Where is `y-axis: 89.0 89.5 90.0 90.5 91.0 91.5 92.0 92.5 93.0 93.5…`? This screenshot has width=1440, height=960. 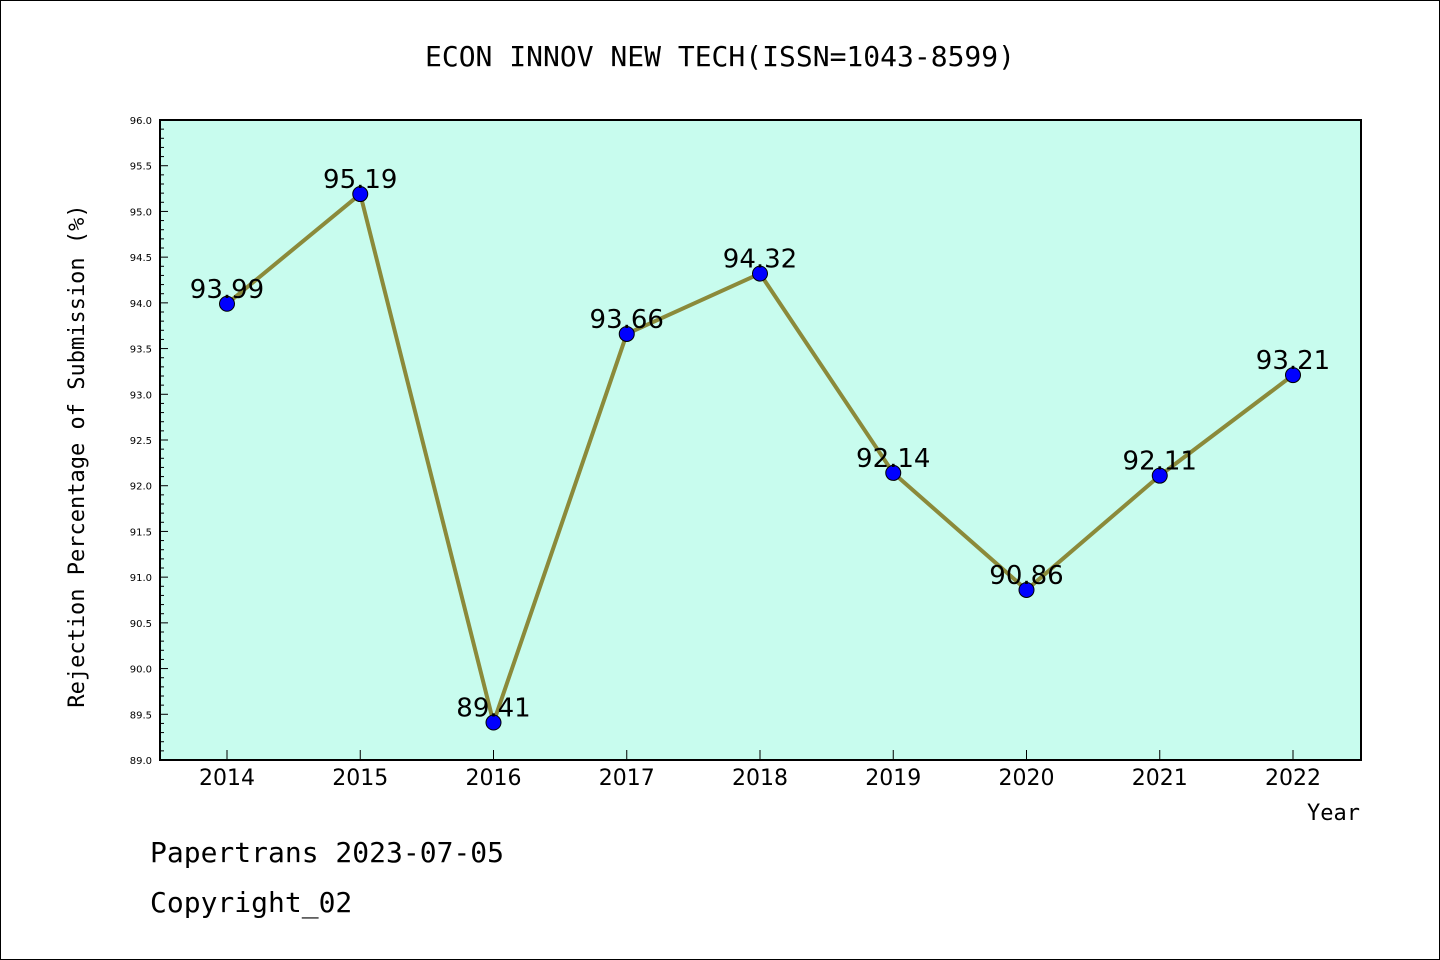
y-axis: 89.0 89.5 90.0 90.5 91.0 91.5 92.0 92.5 93.0 93.5… is located at coordinates (149, 441).